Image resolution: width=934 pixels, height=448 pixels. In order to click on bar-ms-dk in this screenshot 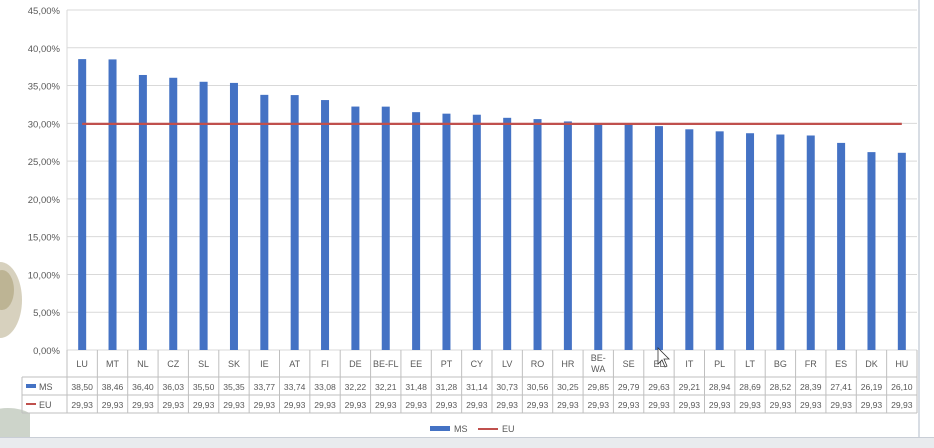, I will do `click(871, 251)`.